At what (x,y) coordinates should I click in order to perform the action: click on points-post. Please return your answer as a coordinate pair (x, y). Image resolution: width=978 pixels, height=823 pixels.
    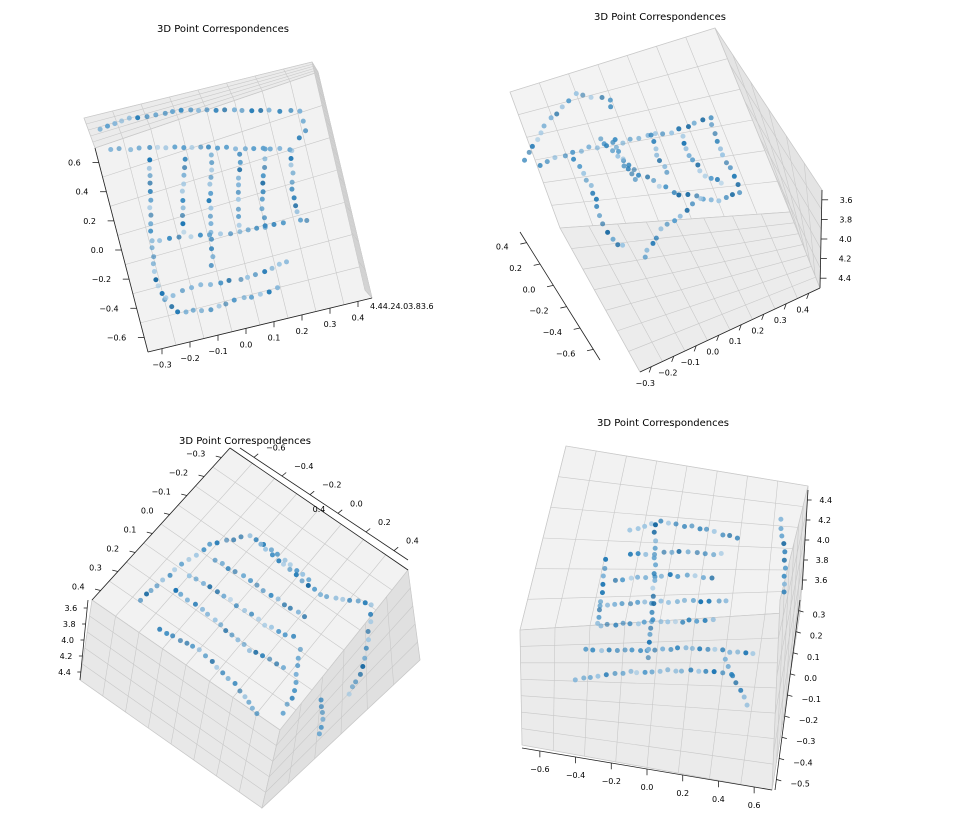
    Looking at the image, I should click on (652, 591).